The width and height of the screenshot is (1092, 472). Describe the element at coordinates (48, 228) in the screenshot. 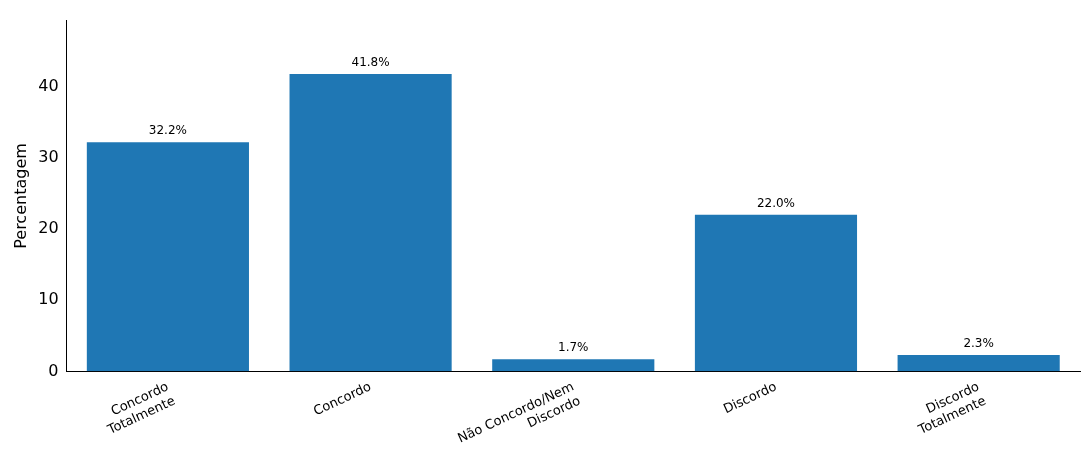

I see `y-tick-label: 20` at that location.